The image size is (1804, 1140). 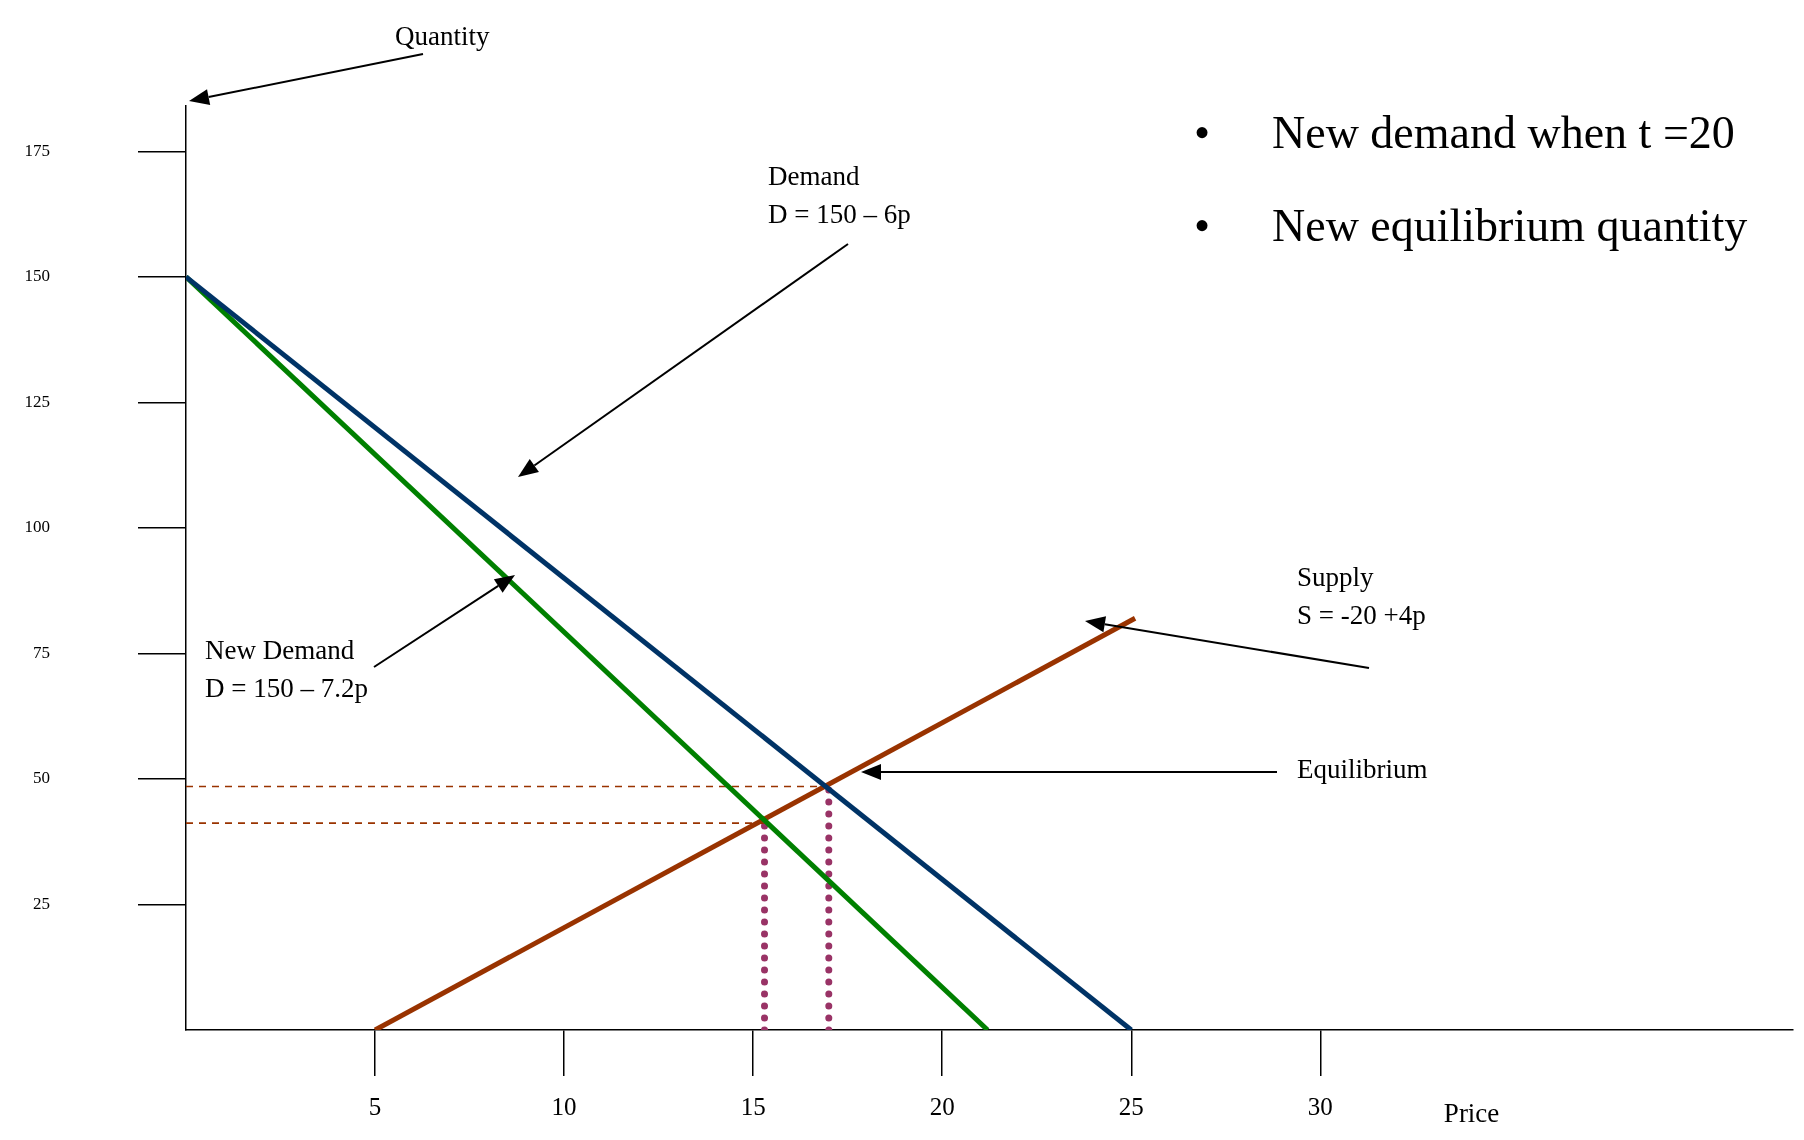 I want to click on y-tick-label: 100, so click(x=37, y=527).